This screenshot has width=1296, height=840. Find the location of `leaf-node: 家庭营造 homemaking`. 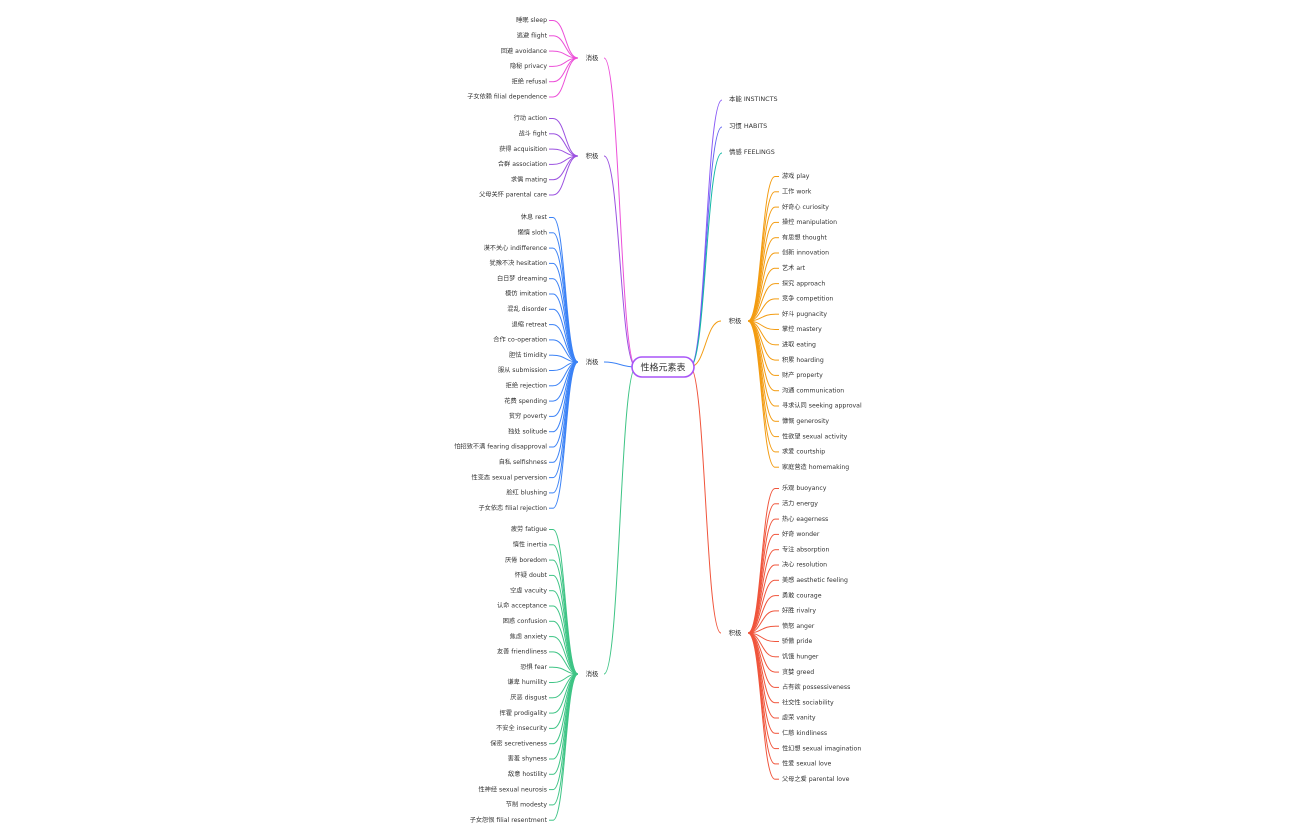

leaf-node: 家庭营造 homemaking is located at coordinates (815, 467).